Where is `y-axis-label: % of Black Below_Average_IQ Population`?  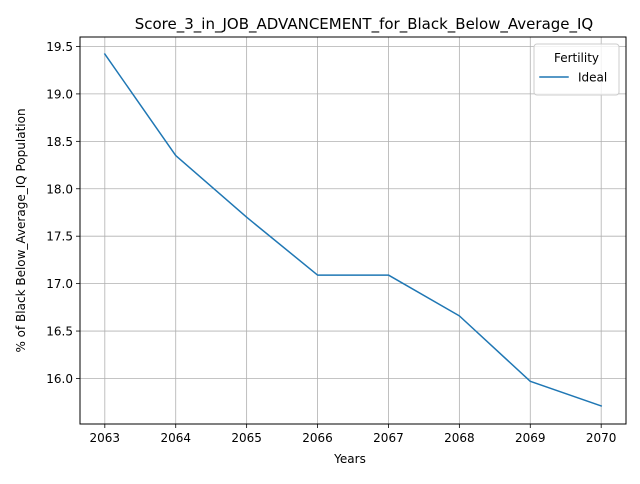
y-axis-label: % of Black Below_Average_IQ Population is located at coordinates (21, 230).